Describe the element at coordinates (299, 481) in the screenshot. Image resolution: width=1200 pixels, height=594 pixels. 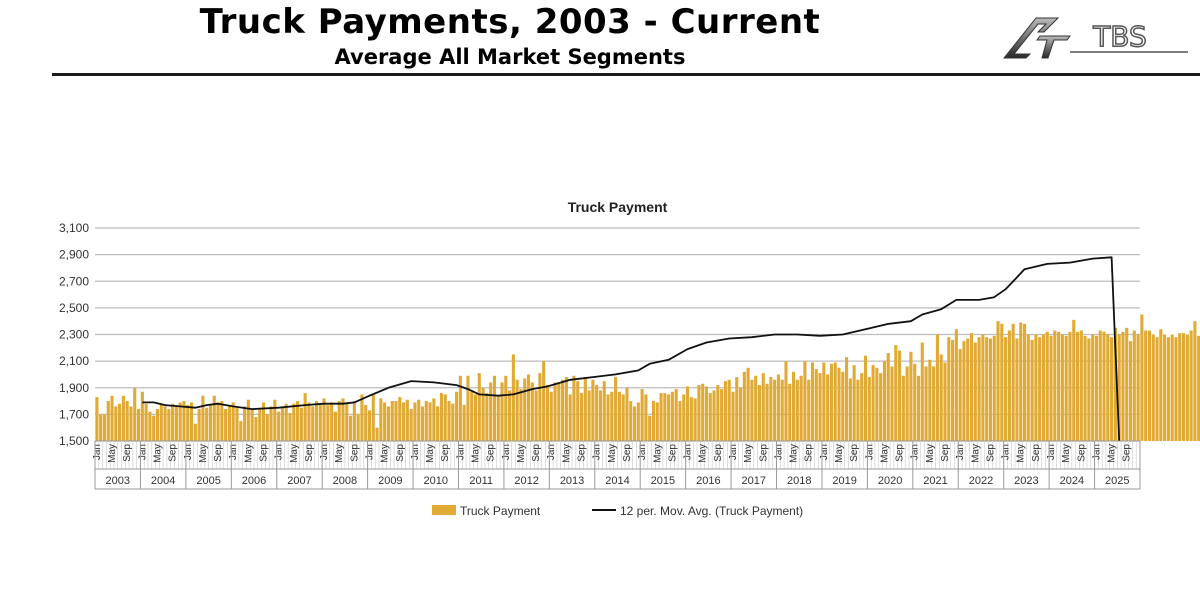
I see `year-label: 2007` at that location.